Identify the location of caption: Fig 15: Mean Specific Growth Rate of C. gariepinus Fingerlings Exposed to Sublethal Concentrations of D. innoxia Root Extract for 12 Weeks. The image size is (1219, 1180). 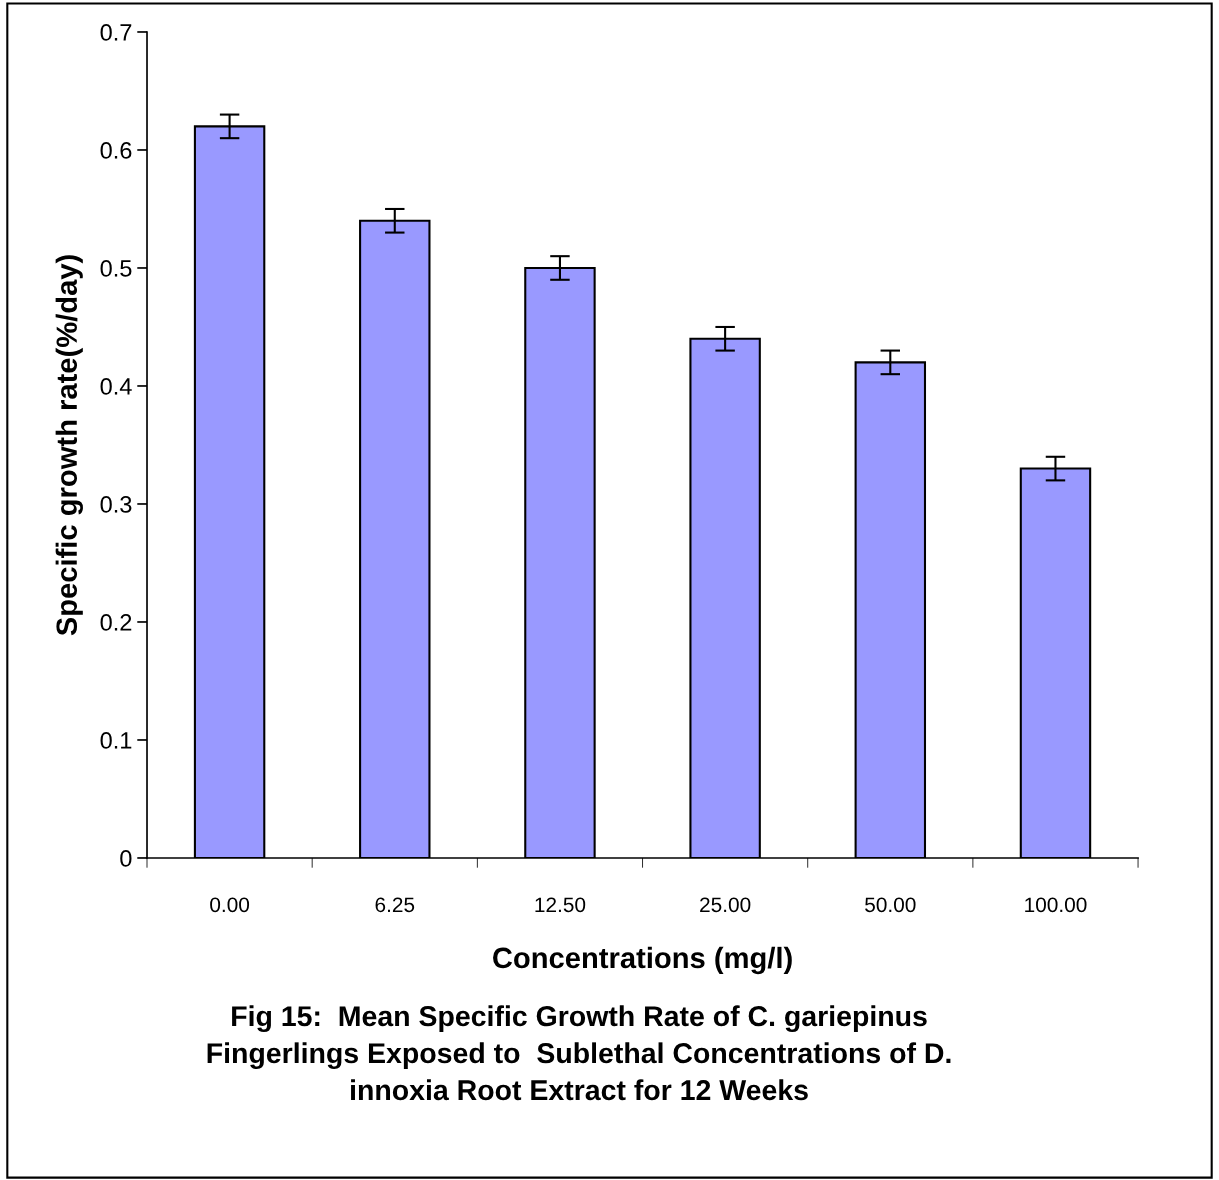
(579, 1053).